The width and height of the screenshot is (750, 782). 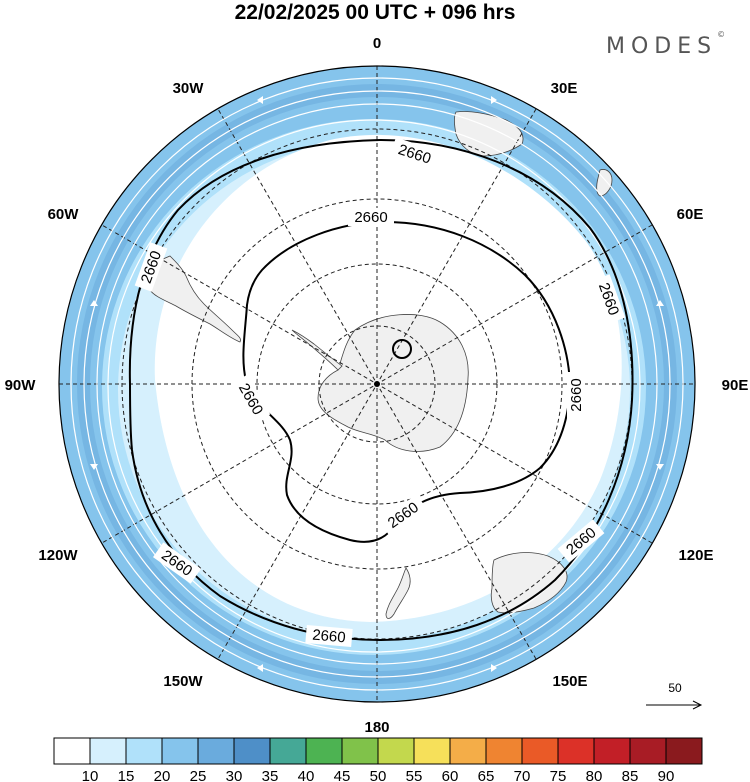 I want to click on lon-label-60e: 60E, so click(x=690, y=214).